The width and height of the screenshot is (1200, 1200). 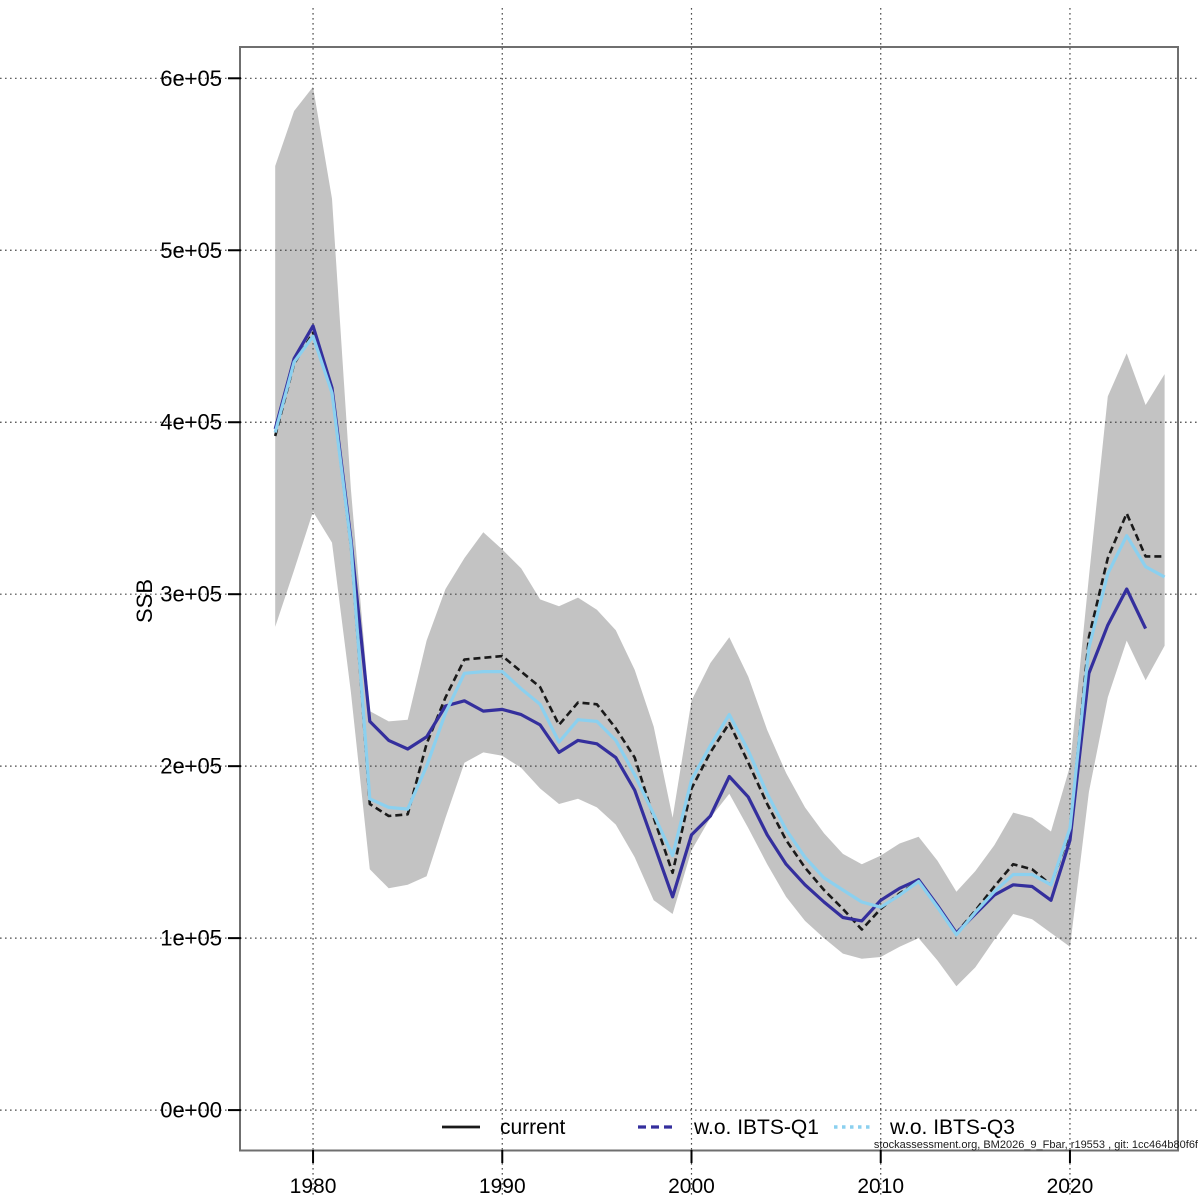 What do you see at coordinates (691, 1186) in the screenshot?
I see `x-tick-label-2000: 2000` at bounding box center [691, 1186].